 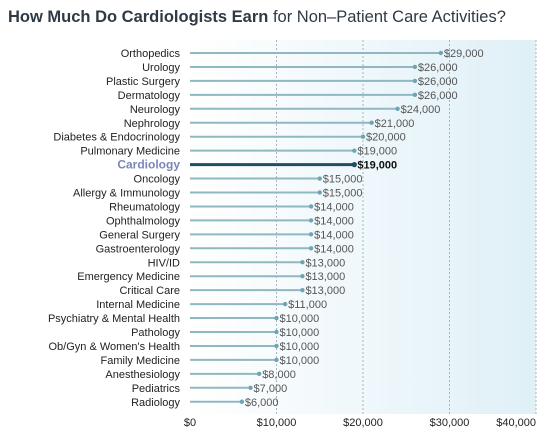 I want to click on category-label: Family Medicine, so click(x=140, y=361).